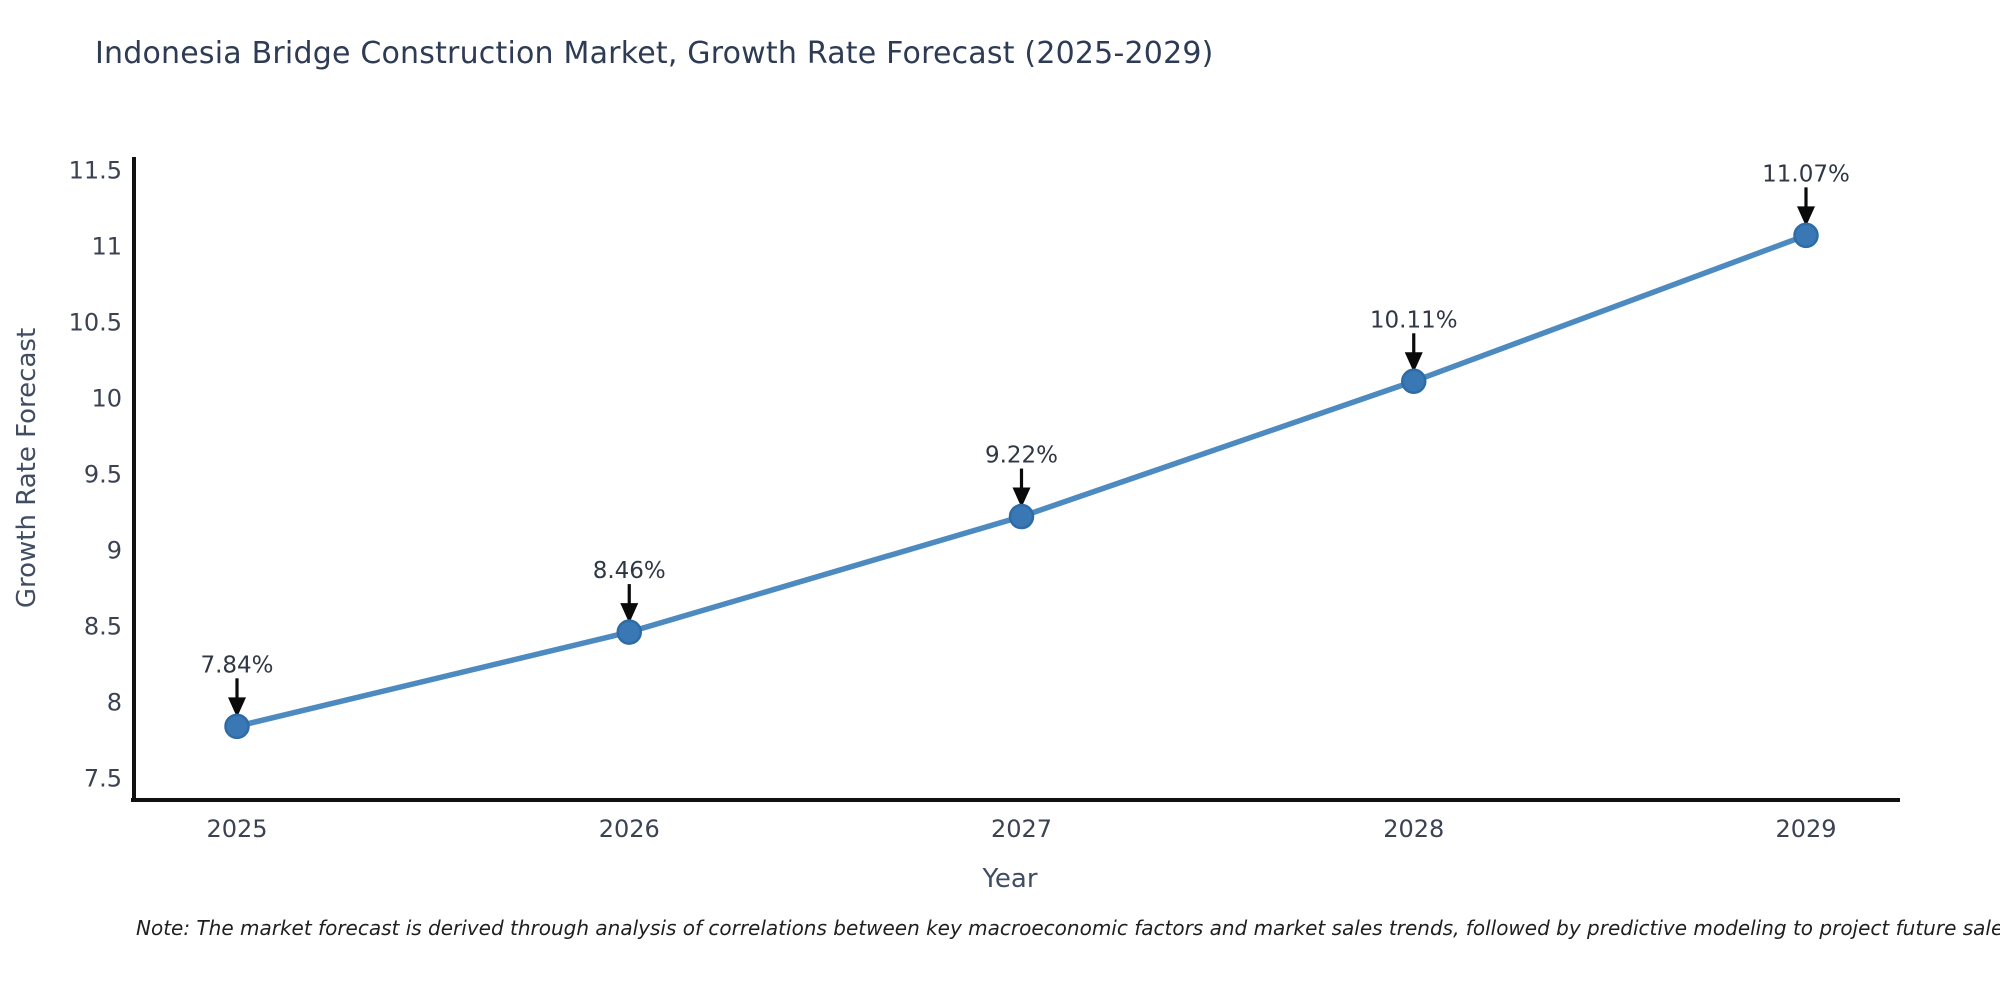 The height and width of the screenshot is (1000, 2000). Describe the element at coordinates (1806, 174) in the screenshot. I see `annotation-label-2029: 11.07%` at that location.